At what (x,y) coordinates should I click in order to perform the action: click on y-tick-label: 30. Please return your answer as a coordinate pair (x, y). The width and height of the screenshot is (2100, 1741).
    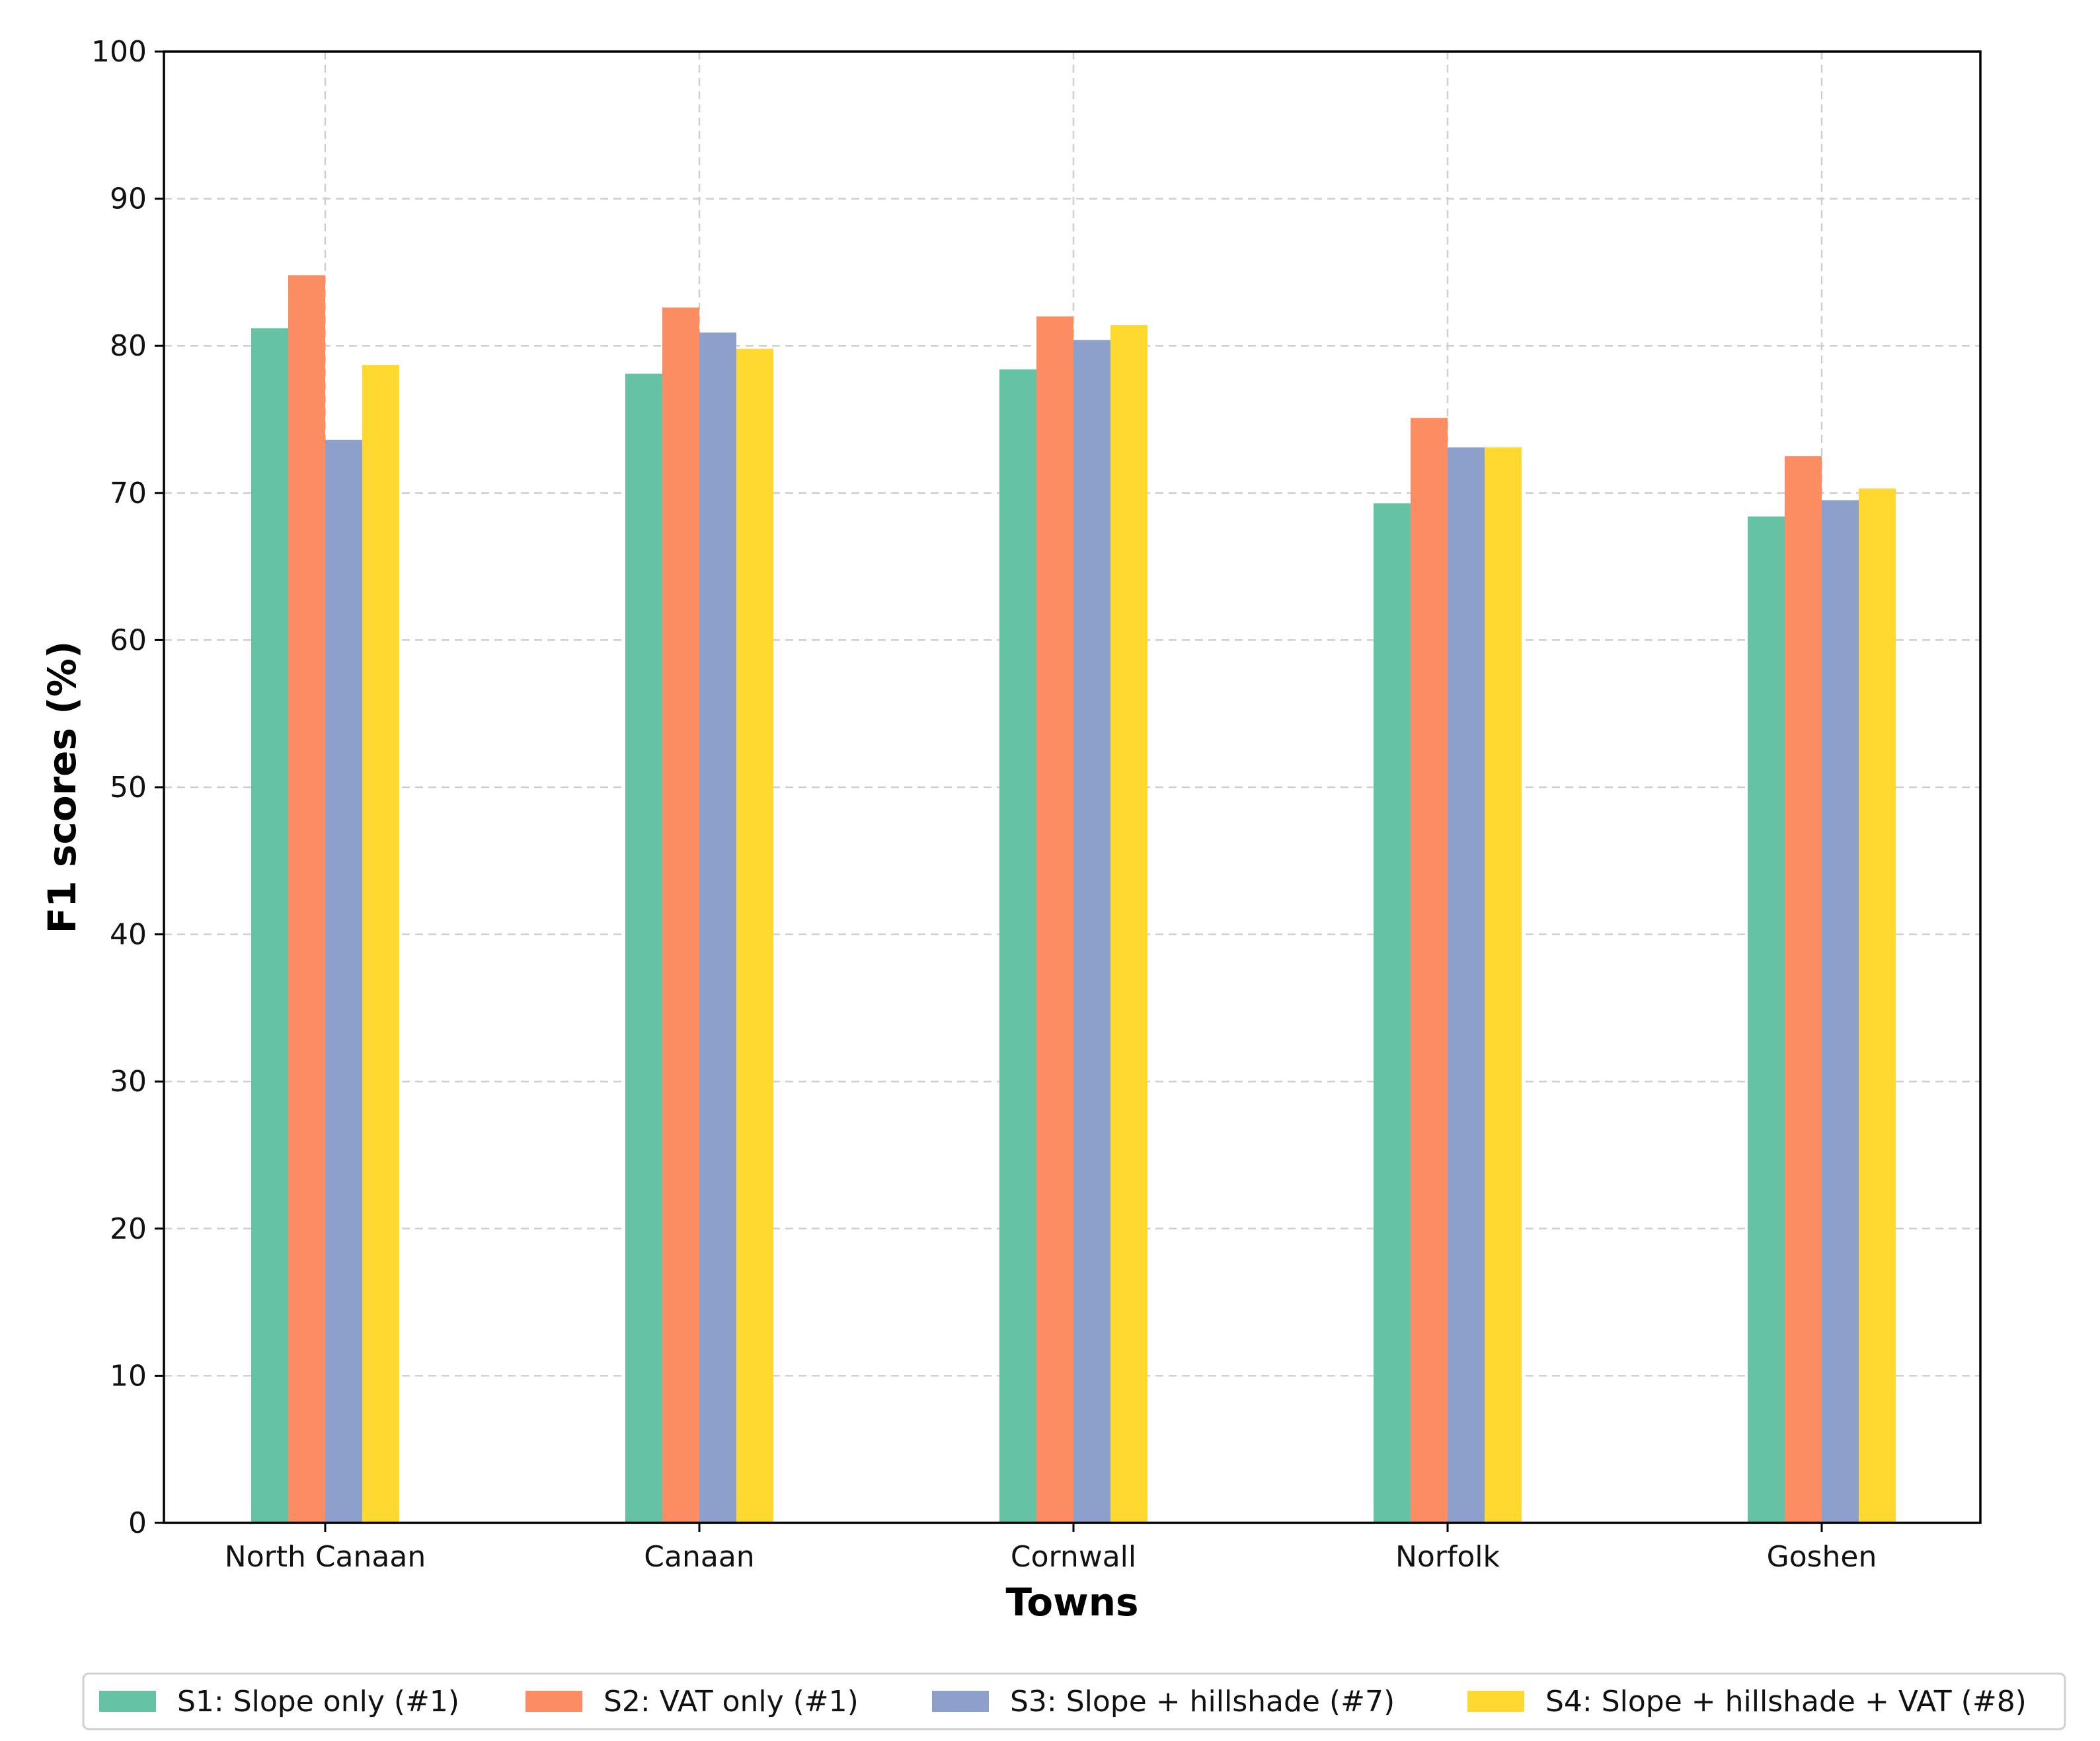
    Looking at the image, I should click on (128, 1082).